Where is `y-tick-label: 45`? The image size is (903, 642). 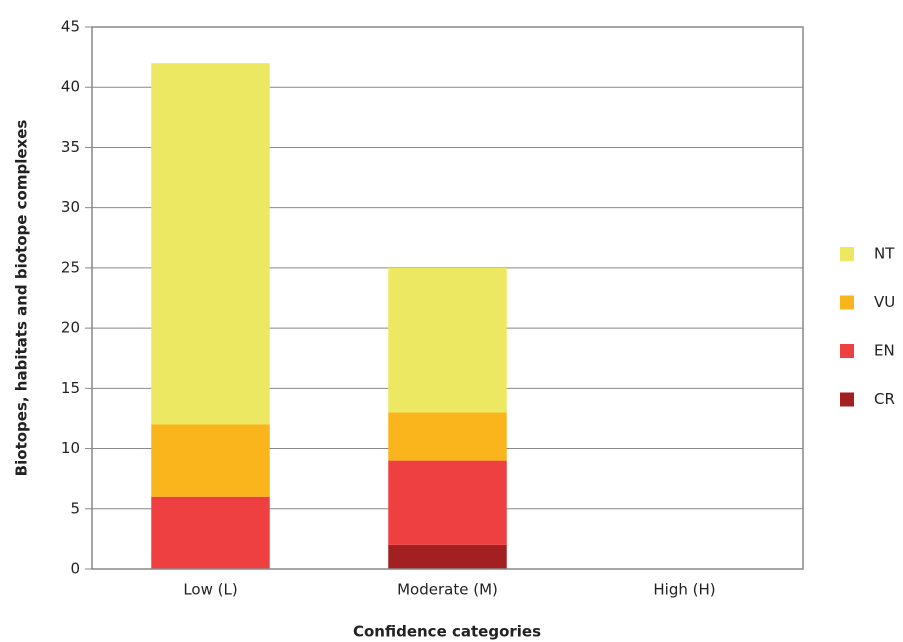 y-tick-label: 45 is located at coordinates (70, 27).